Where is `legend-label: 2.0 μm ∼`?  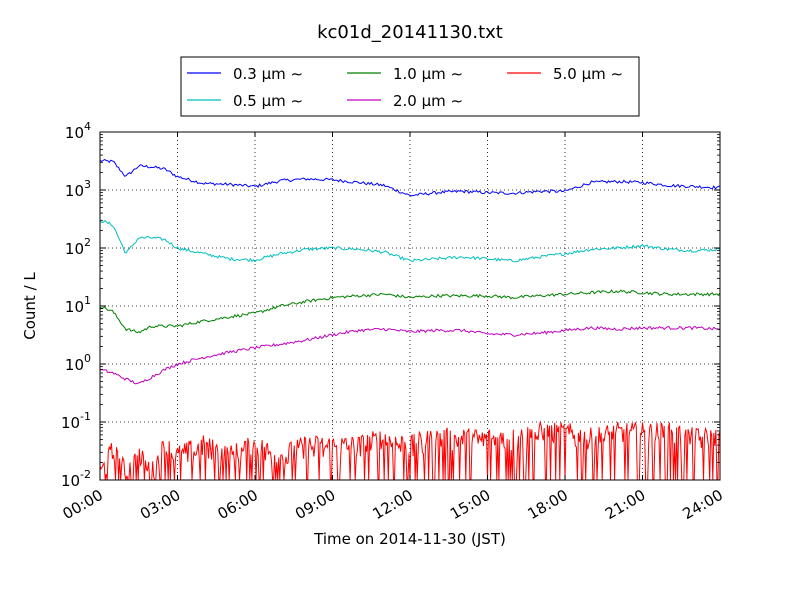
legend-label: 2.0 μm ∼ is located at coordinates (428, 101).